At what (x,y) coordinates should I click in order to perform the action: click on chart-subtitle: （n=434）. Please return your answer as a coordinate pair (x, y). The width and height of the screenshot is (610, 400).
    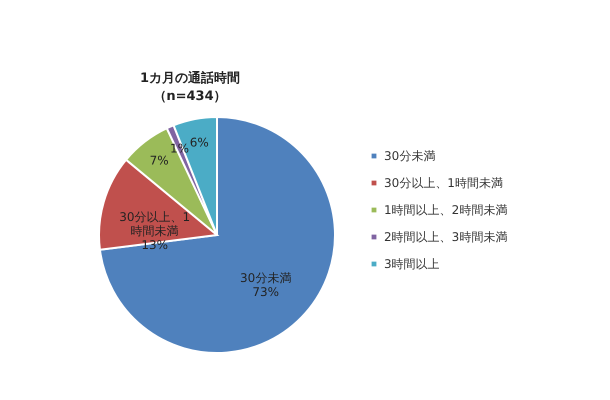
    Looking at the image, I should click on (190, 96).